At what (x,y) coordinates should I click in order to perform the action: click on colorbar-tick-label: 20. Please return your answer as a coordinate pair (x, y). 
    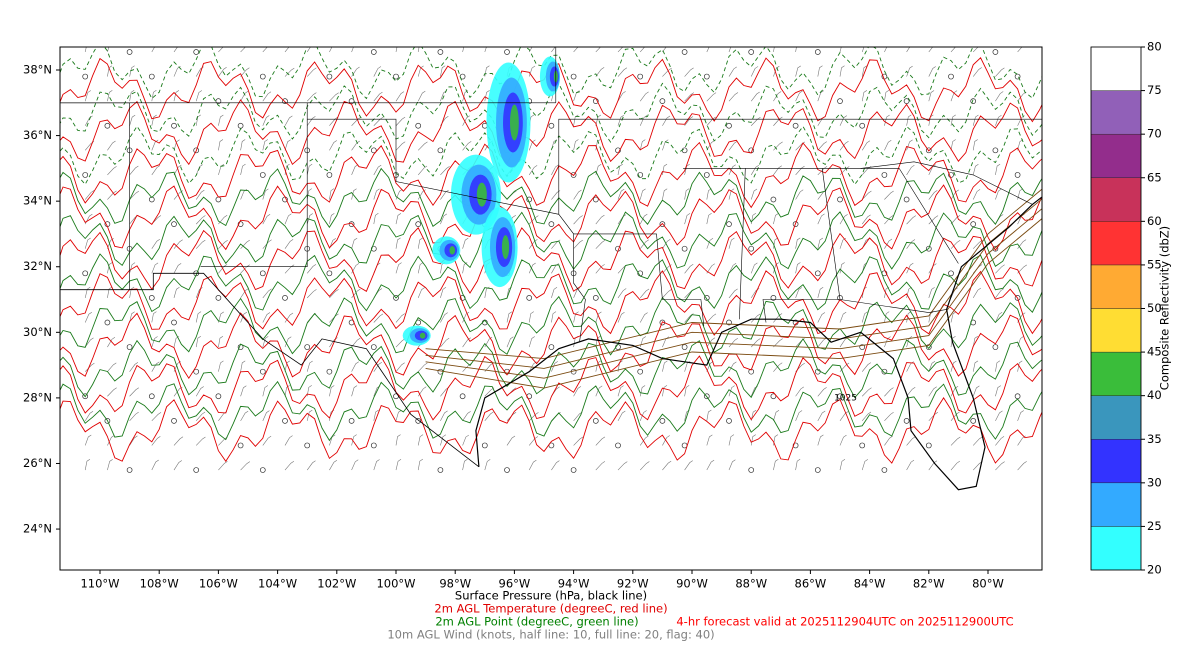
    Looking at the image, I should click on (1154, 570).